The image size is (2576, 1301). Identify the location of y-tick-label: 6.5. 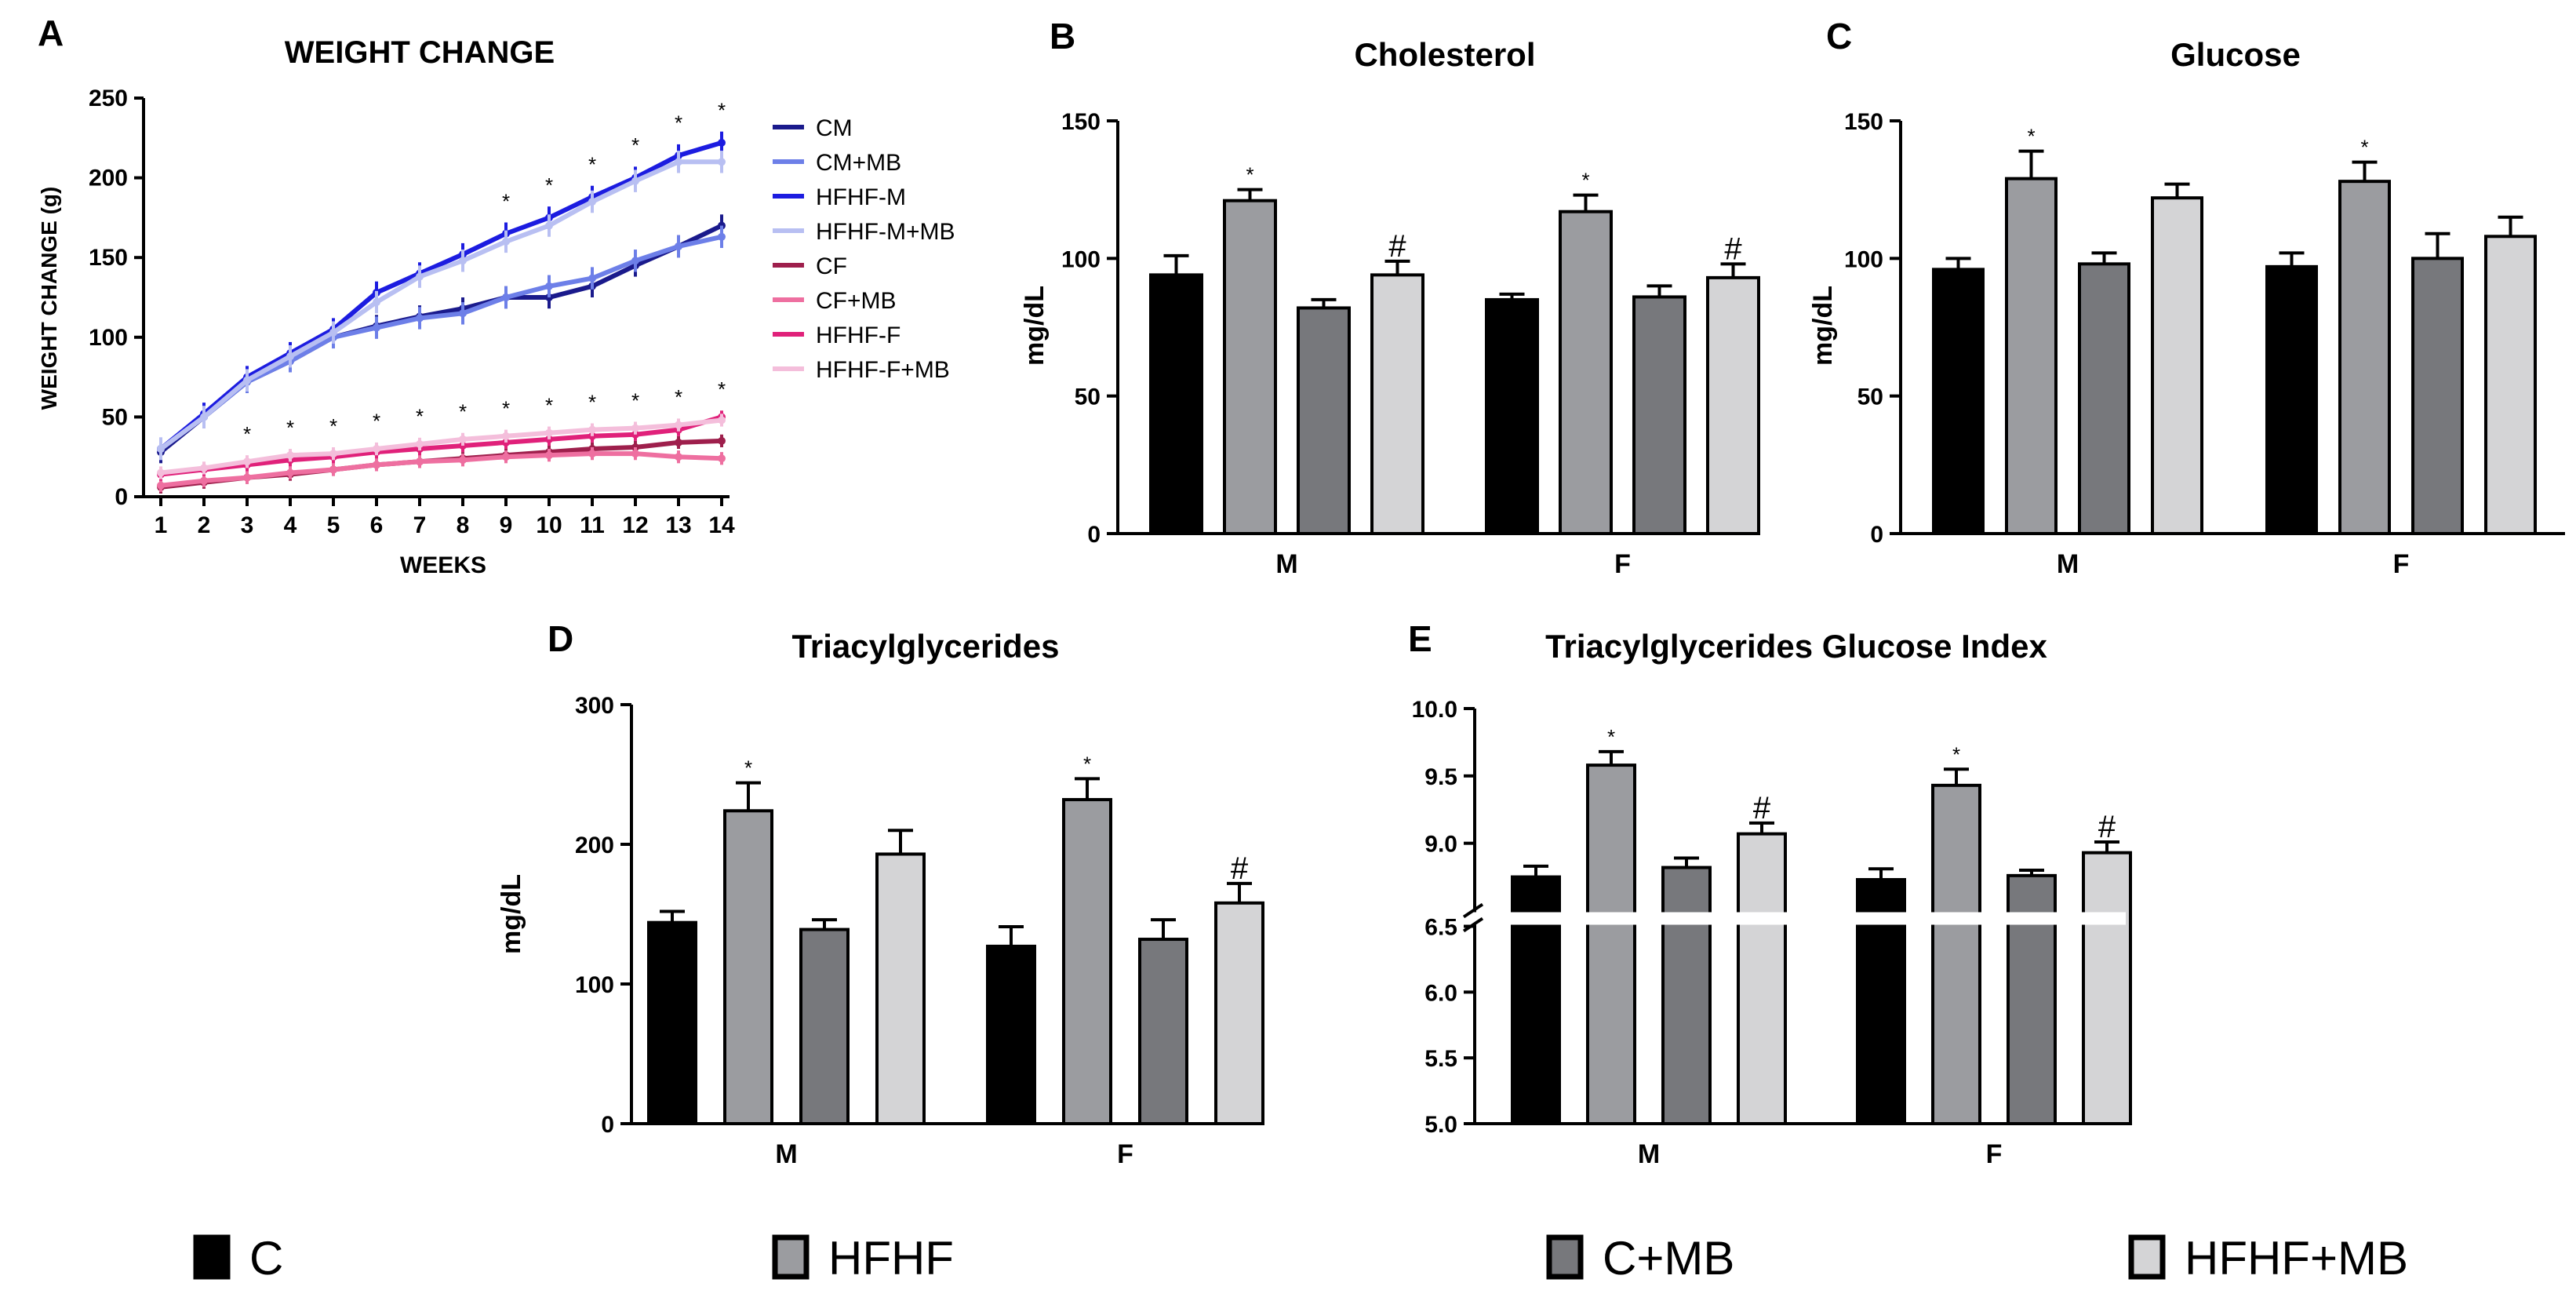
(1440, 928).